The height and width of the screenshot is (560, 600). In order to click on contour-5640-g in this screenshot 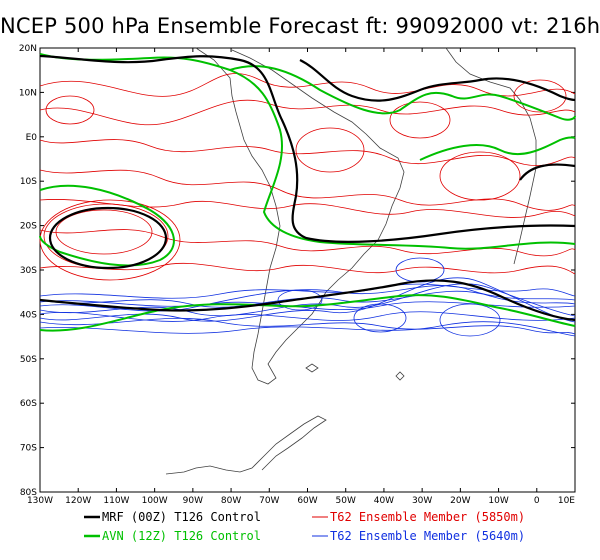, I will do `click(307, 316)`.